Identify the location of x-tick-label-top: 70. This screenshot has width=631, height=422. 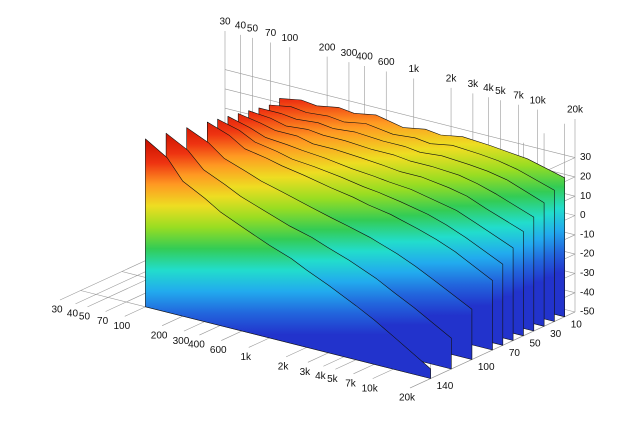
(271, 33).